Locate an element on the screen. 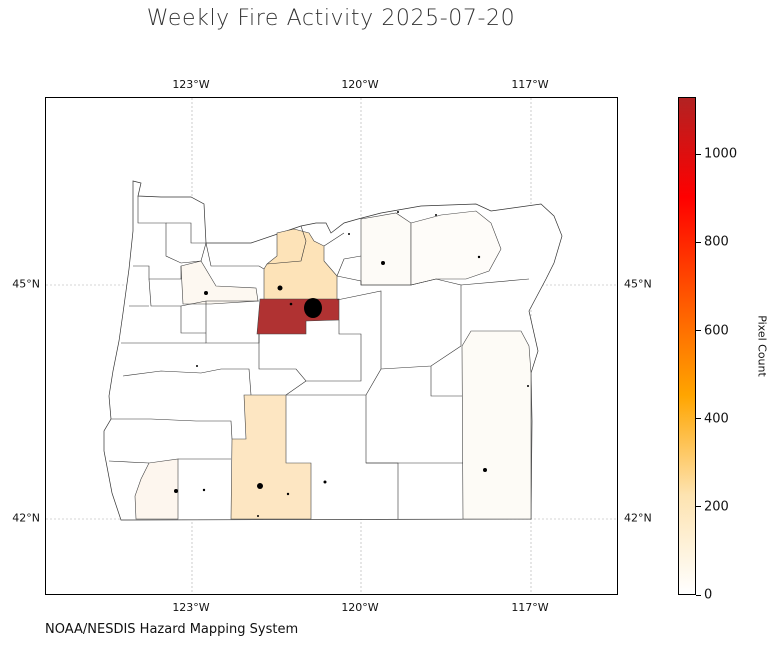 Image resolution: width=777 pixels, height=647 pixels. lat-tick-right-1: 42°N is located at coordinates (638, 518).